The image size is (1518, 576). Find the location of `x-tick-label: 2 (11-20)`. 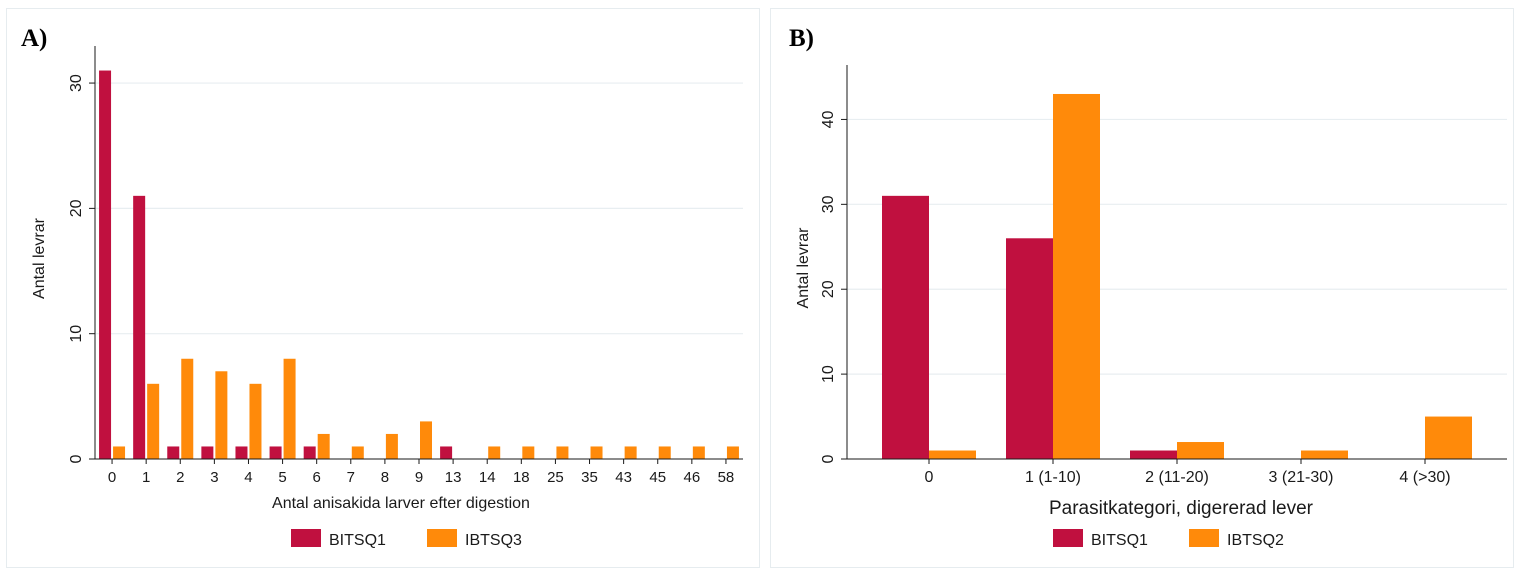

x-tick-label: 2 (11-20) is located at coordinates (1177, 477).